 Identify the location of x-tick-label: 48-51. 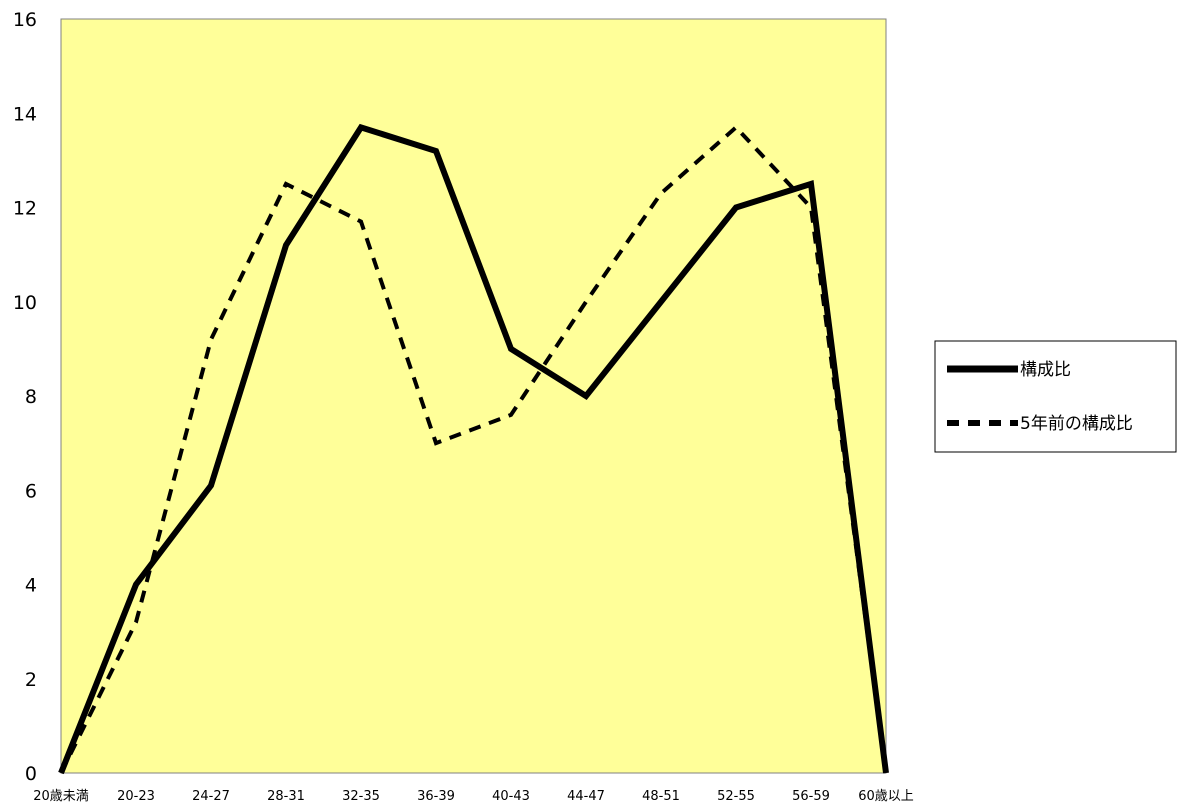
(661, 796).